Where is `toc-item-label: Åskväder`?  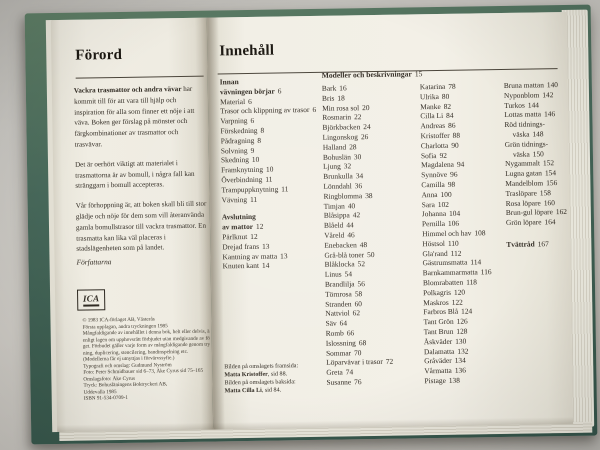
toc-item-label: Åskväder is located at coordinates (438, 341).